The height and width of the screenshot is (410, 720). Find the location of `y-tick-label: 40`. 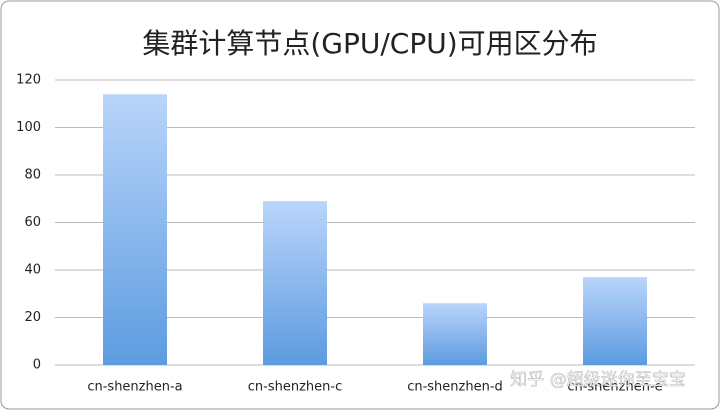

y-tick-label: 40 is located at coordinates (32, 270).